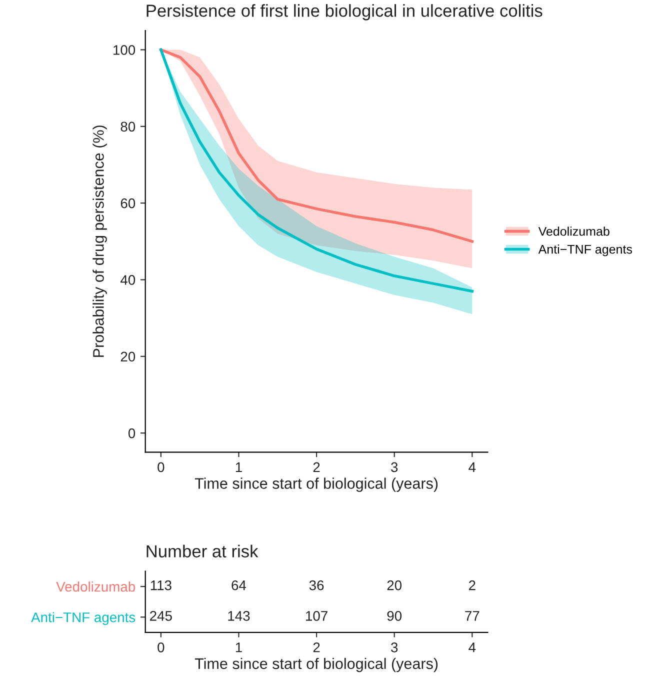 This screenshot has height=680, width=646. What do you see at coordinates (125, 50) in the screenshot?
I see `y-tick-label: 100` at bounding box center [125, 50].